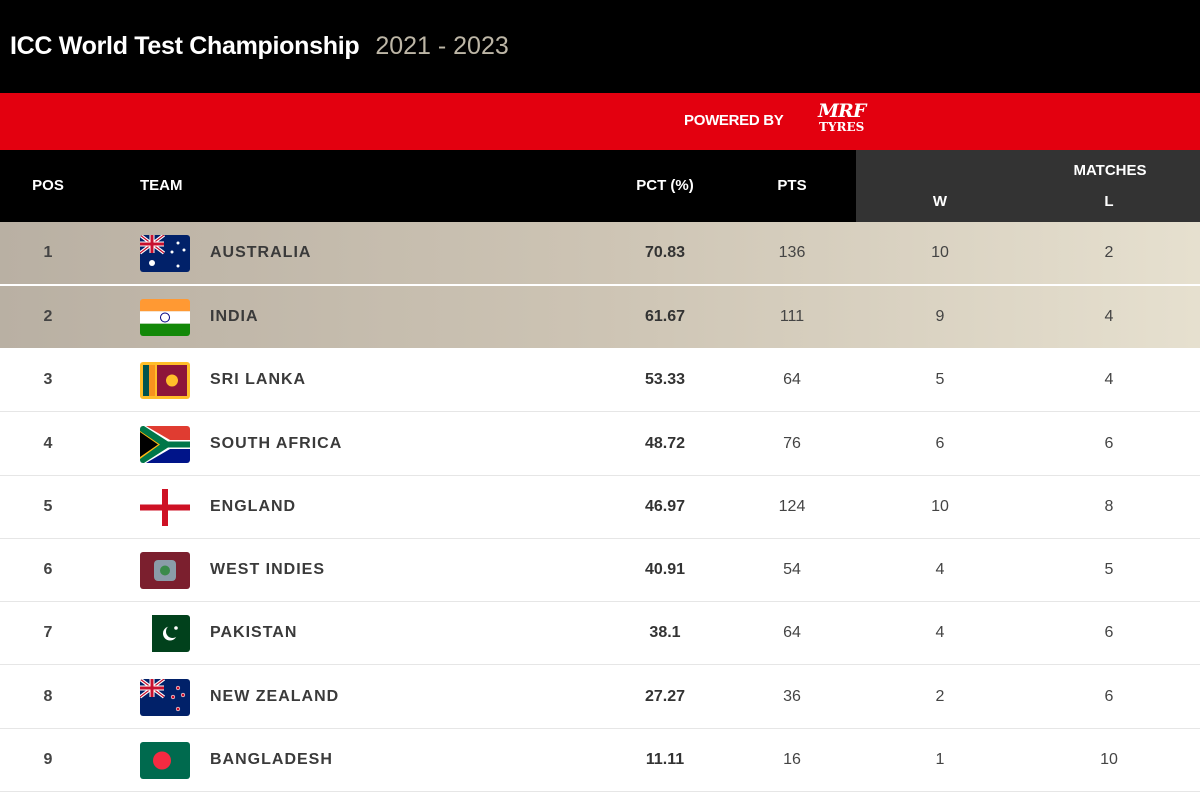 The width and height of the screenshot is (1200, 800). I want to click on table-row: 1 AUSTRALIA 70.83 136 10 2, so click(600, 253).